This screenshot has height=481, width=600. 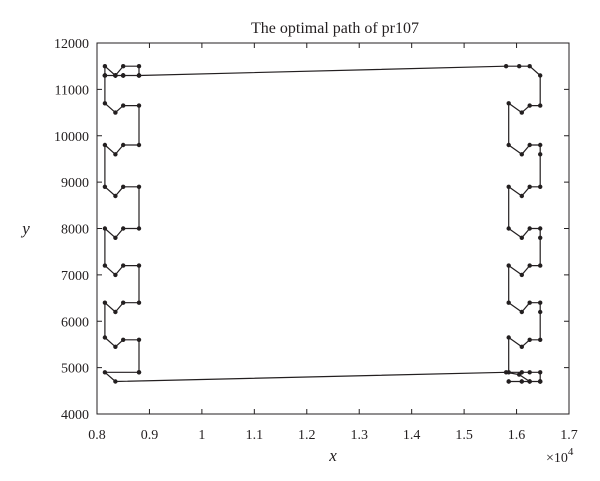 I want to click on y-tick-label: 4000, so click(x=75, y=415).